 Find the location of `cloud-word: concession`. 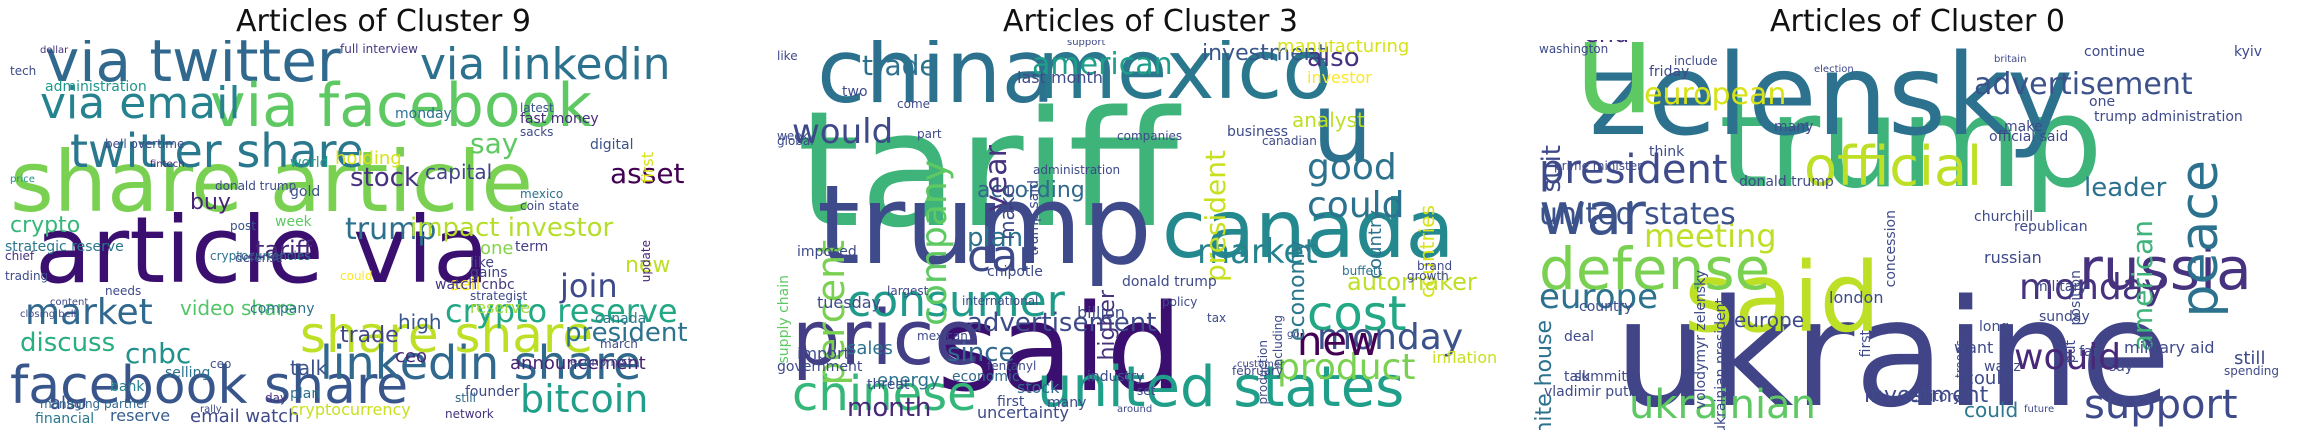

cloud-word: concession is located at coordinates (1891, 249).